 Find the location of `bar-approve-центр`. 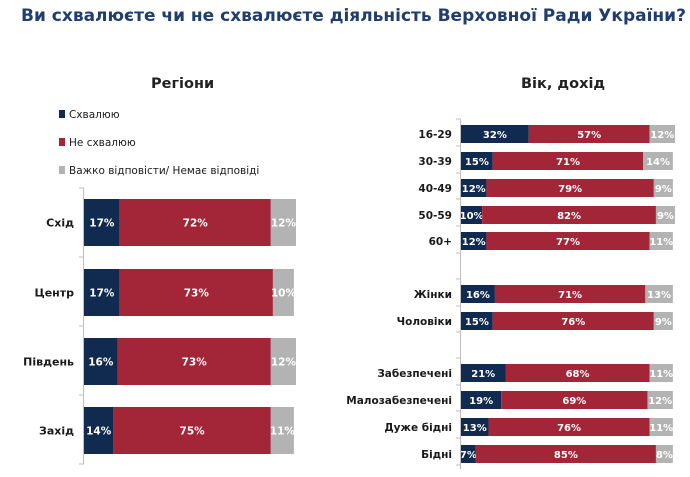

bar-approve-центр is located at coordinates (102, 292).